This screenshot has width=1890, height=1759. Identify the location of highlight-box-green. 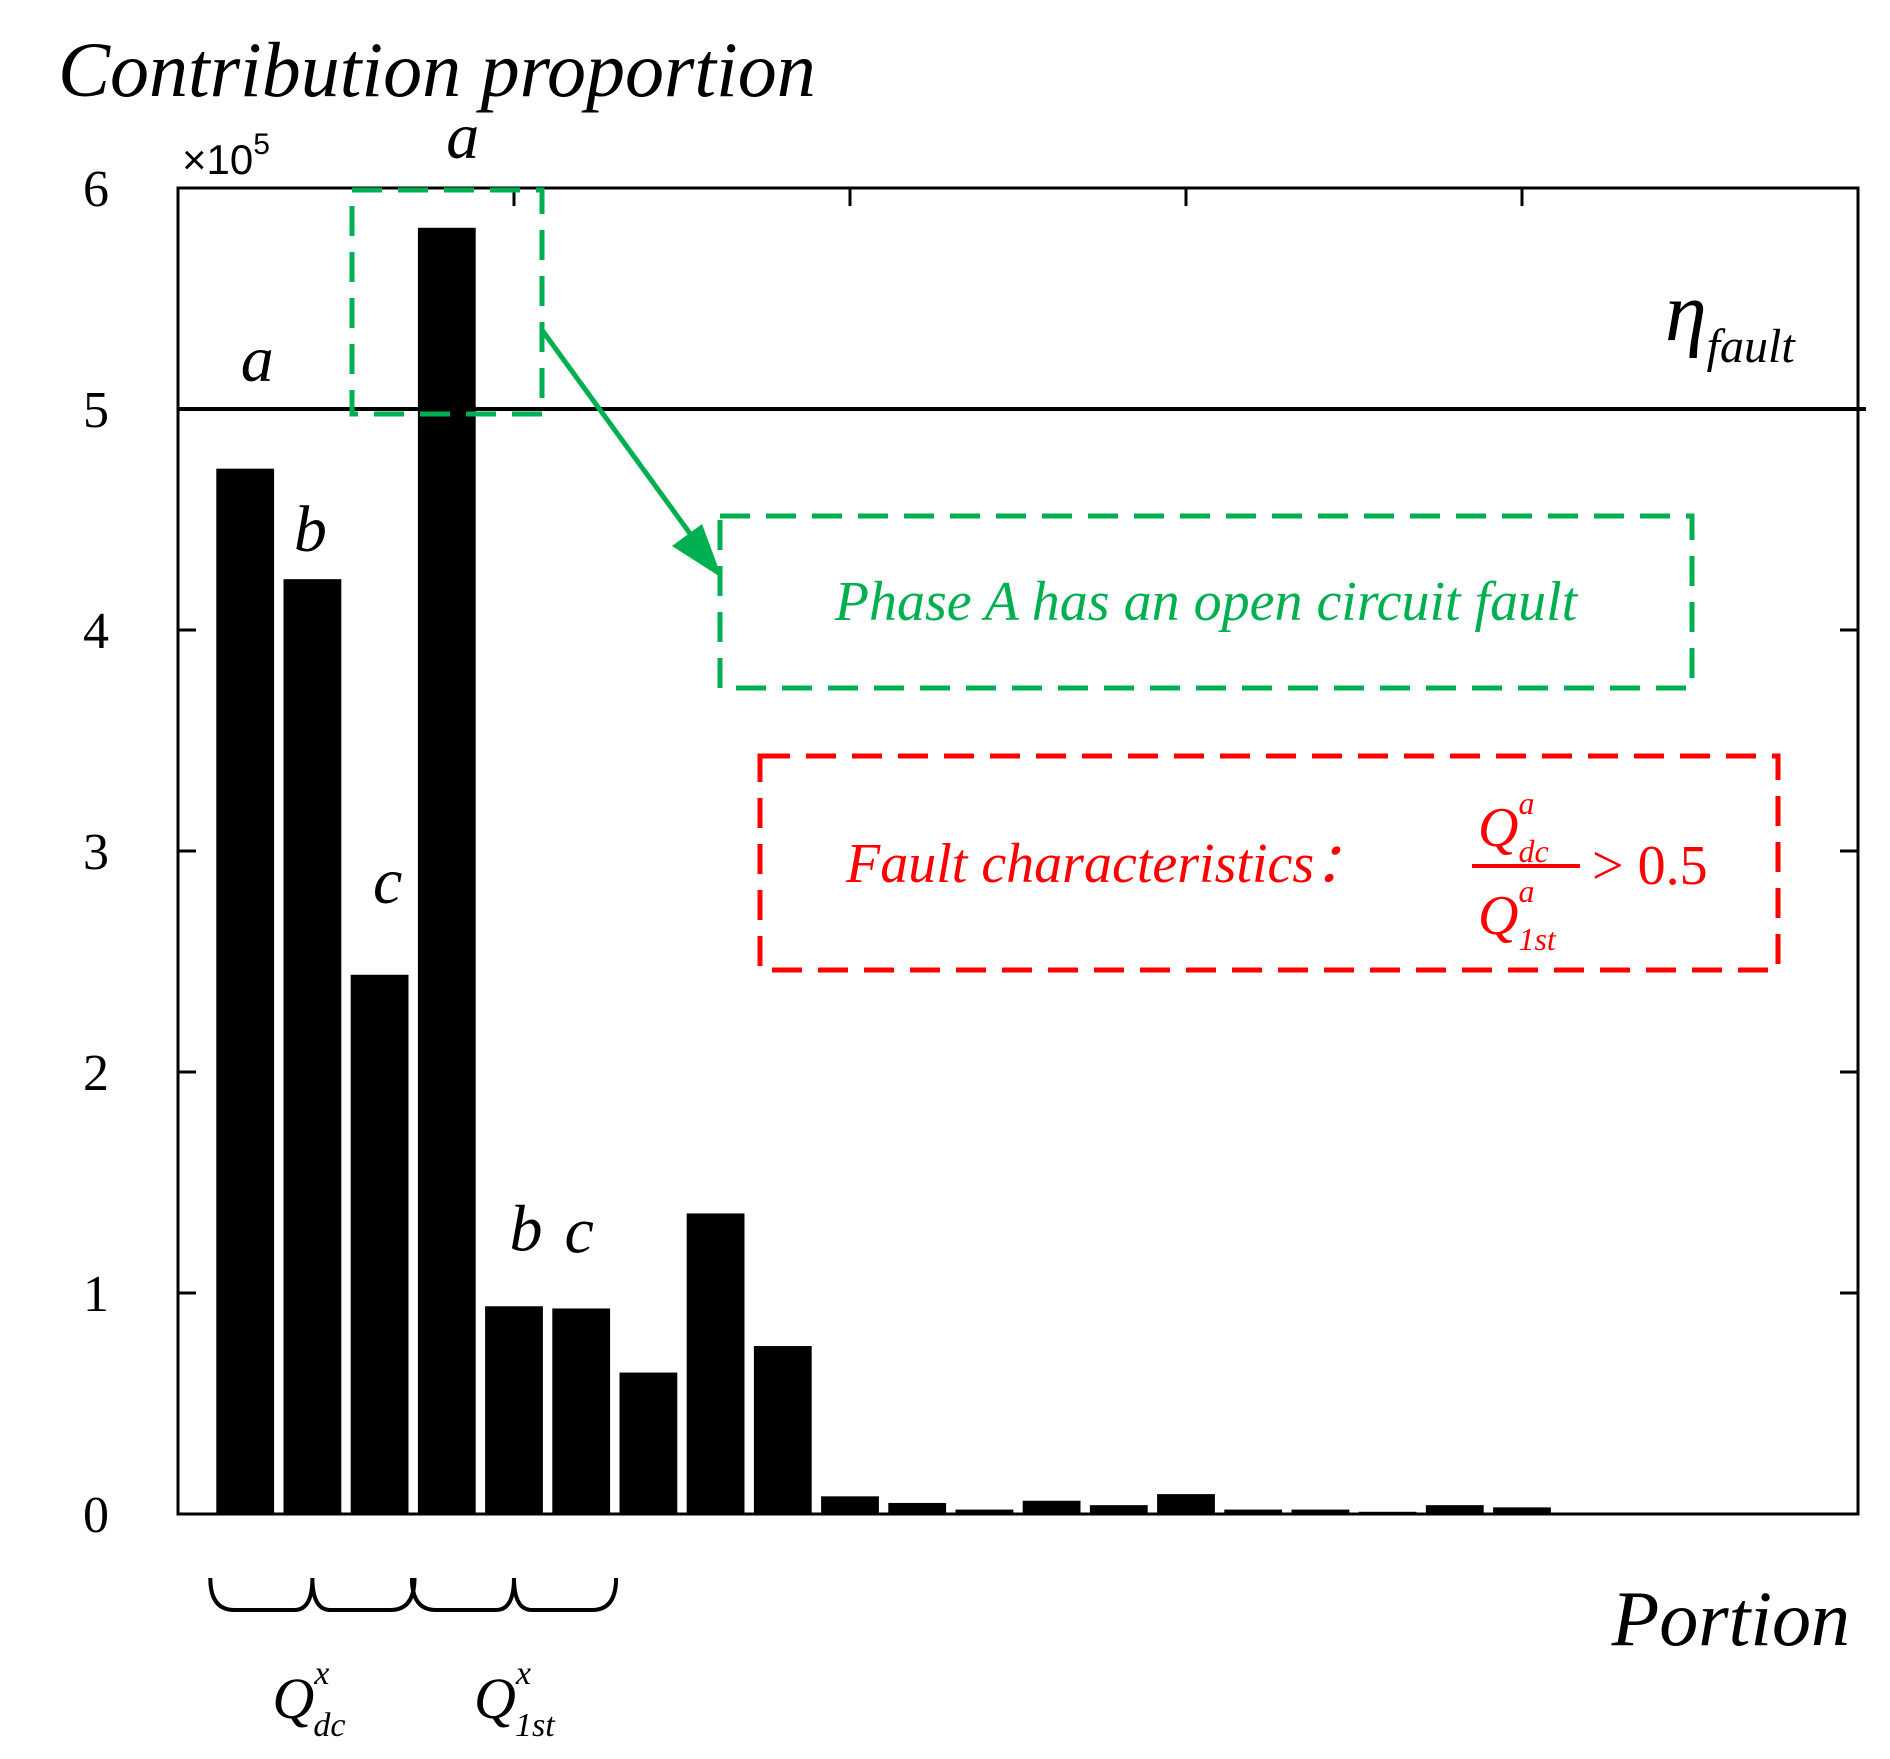
(447, 302).